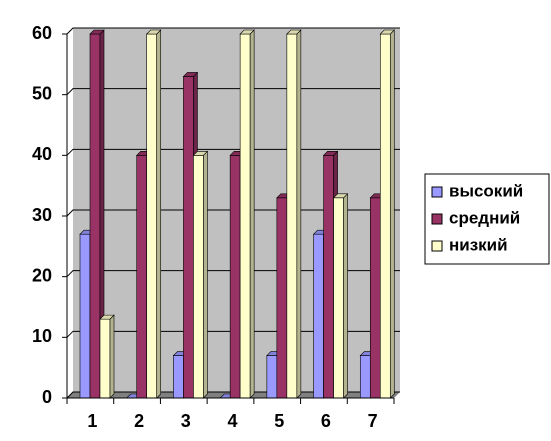 The height and width of the screenshot is (441, 551). What do you see at coordinates (139, 421) in the screenshot?
I see `x-tick-label: 2` at bounding box center [139, 421].